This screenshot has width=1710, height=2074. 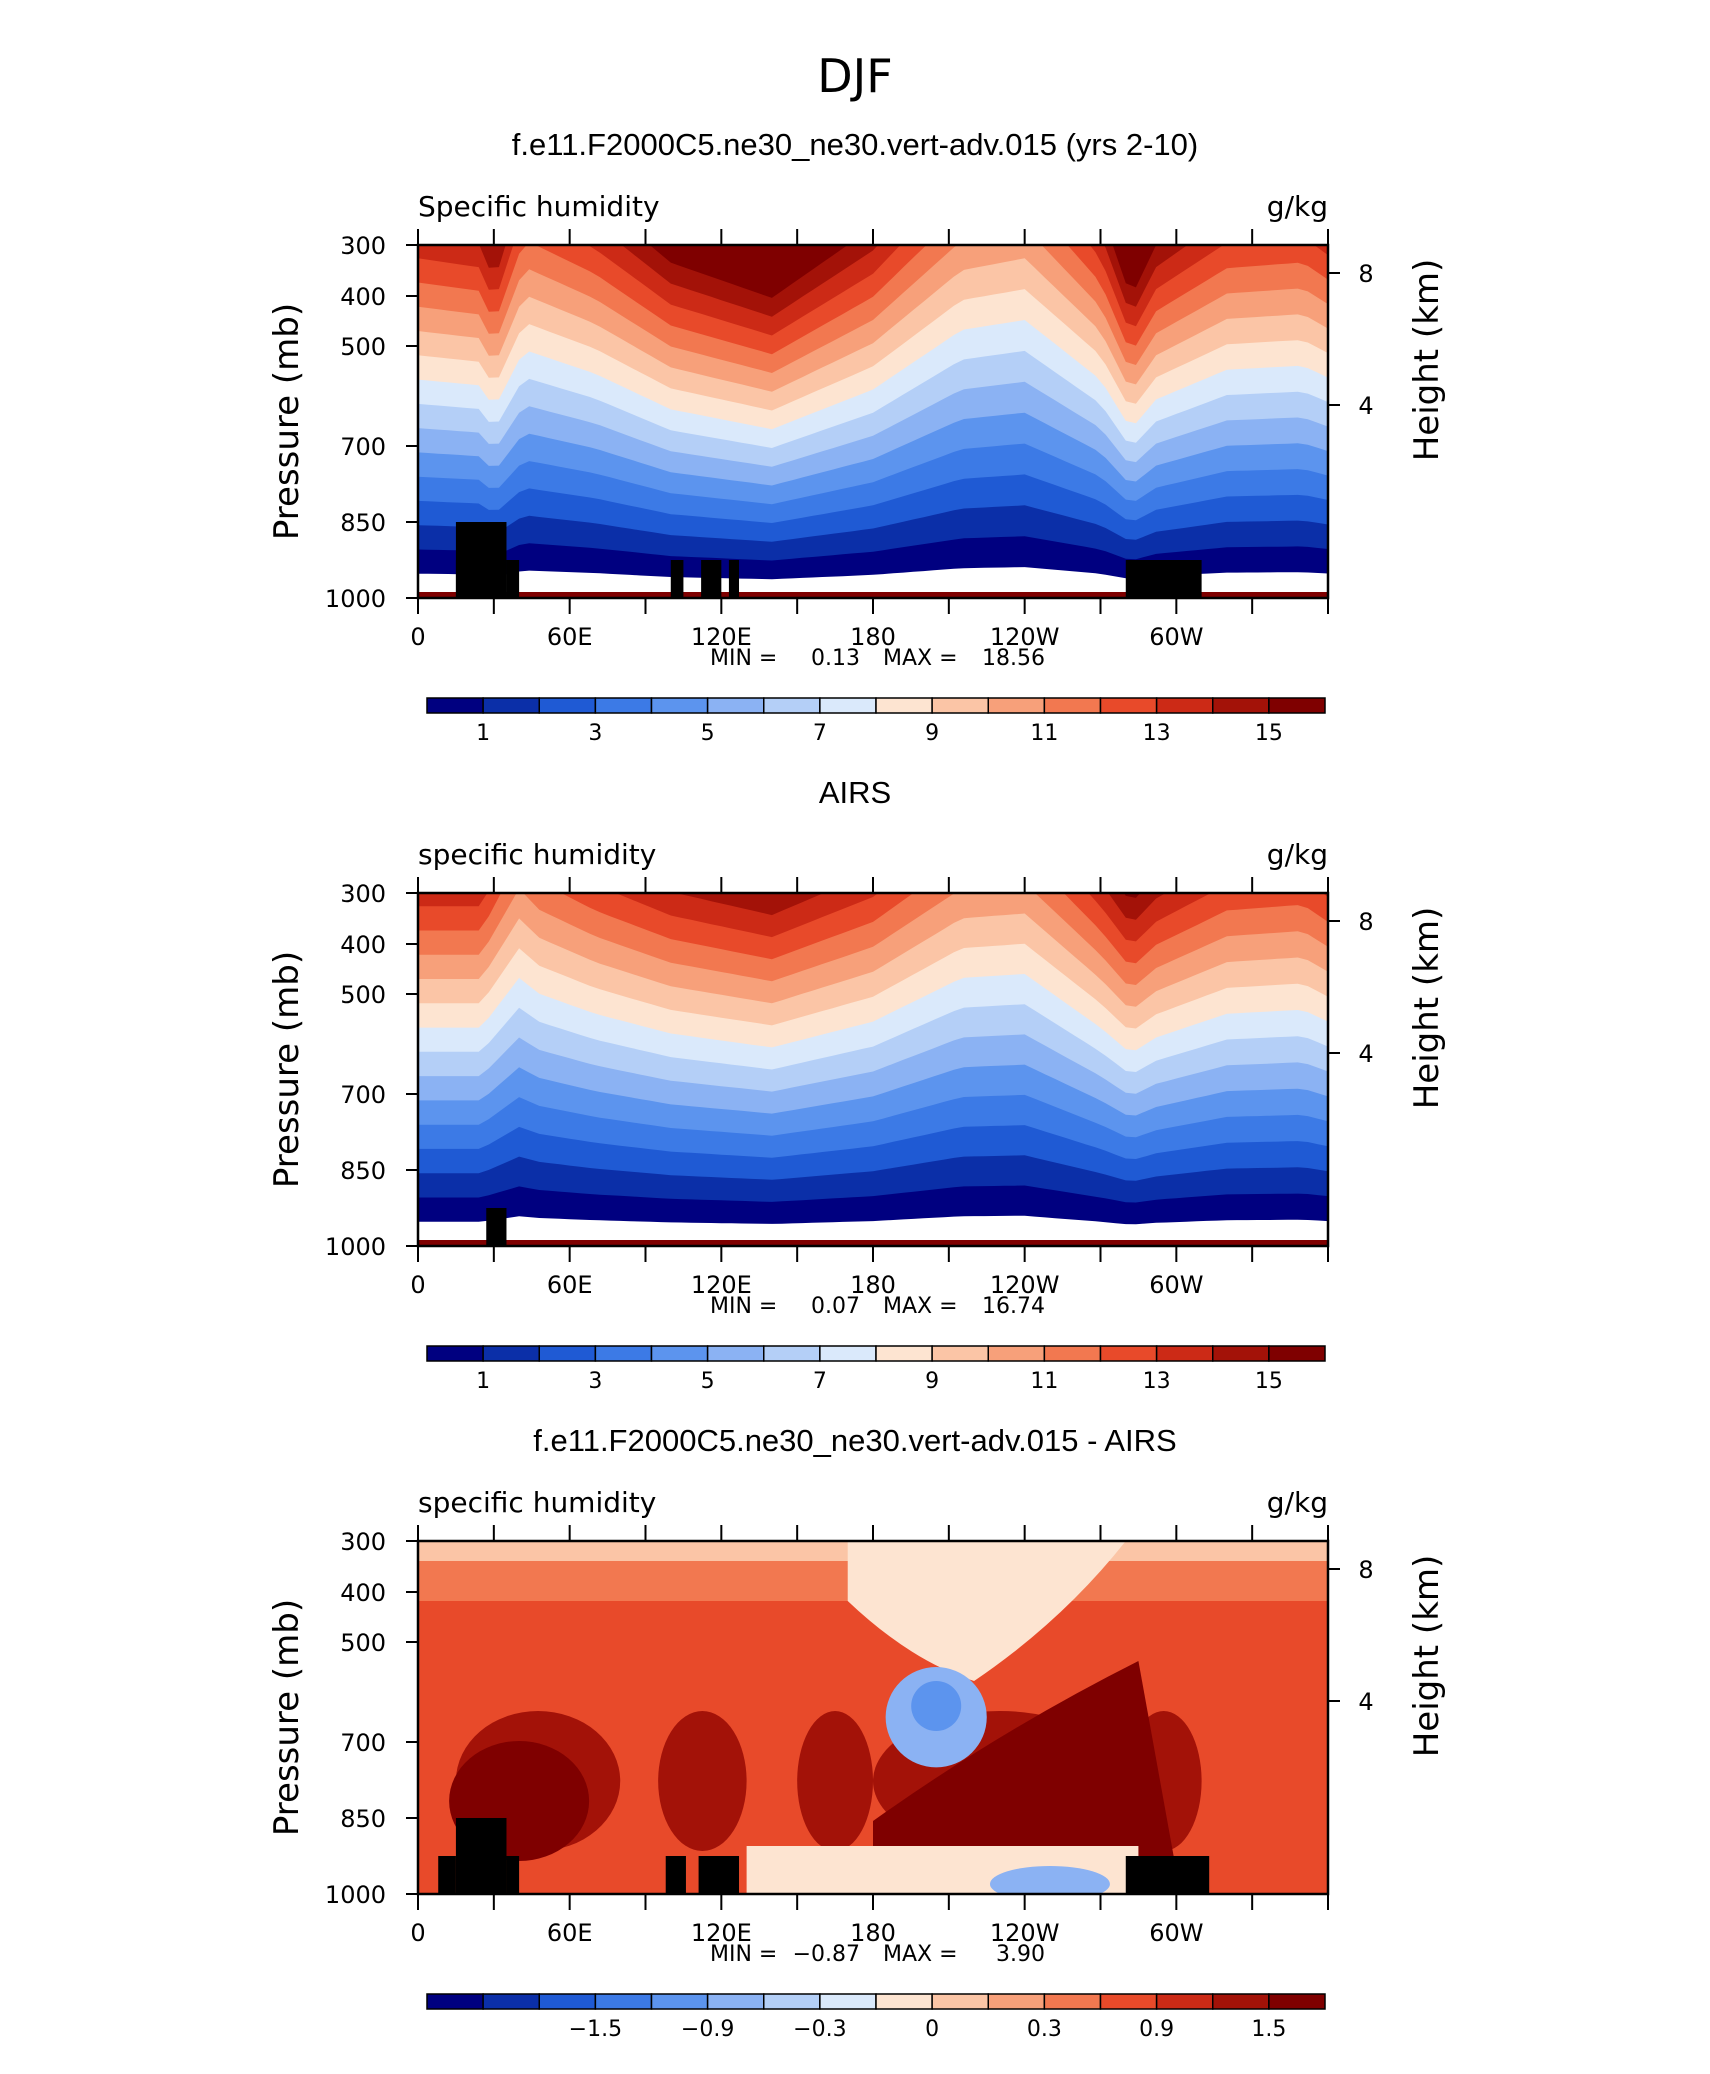 What do you see at coordinates (826, 1954) in the screenshot?
I see `min-value: −0.87` at bounding box center [826, 1954].